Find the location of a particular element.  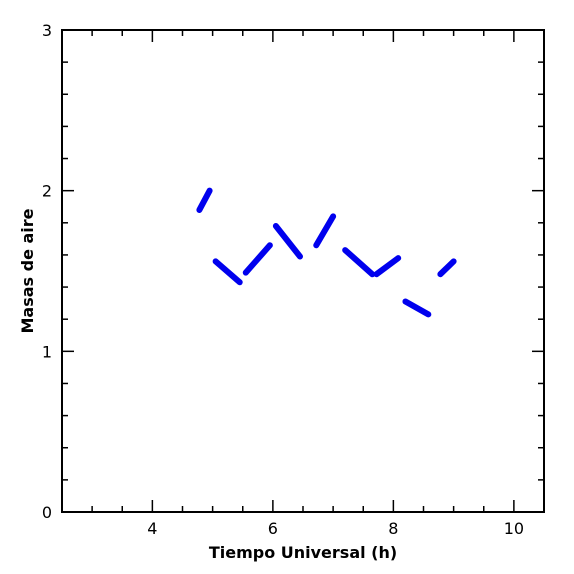

data-segments is located at coordinates (326, 252).